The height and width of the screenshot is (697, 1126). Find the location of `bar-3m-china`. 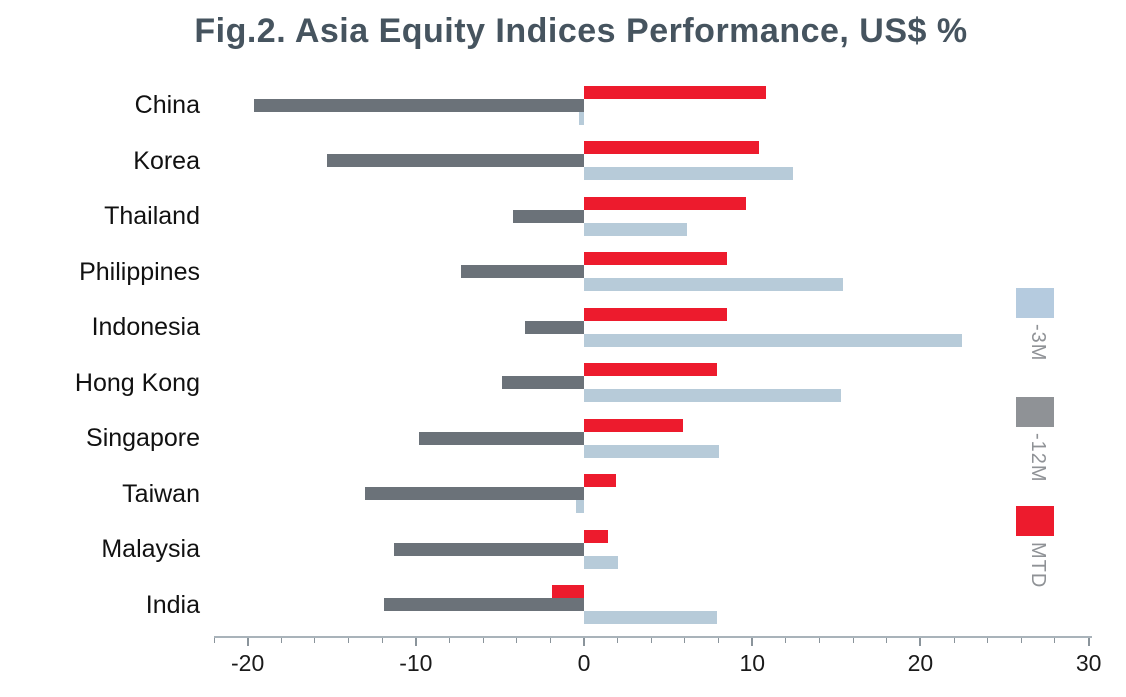

bar-3m-china is located at coordinates (581, 118).